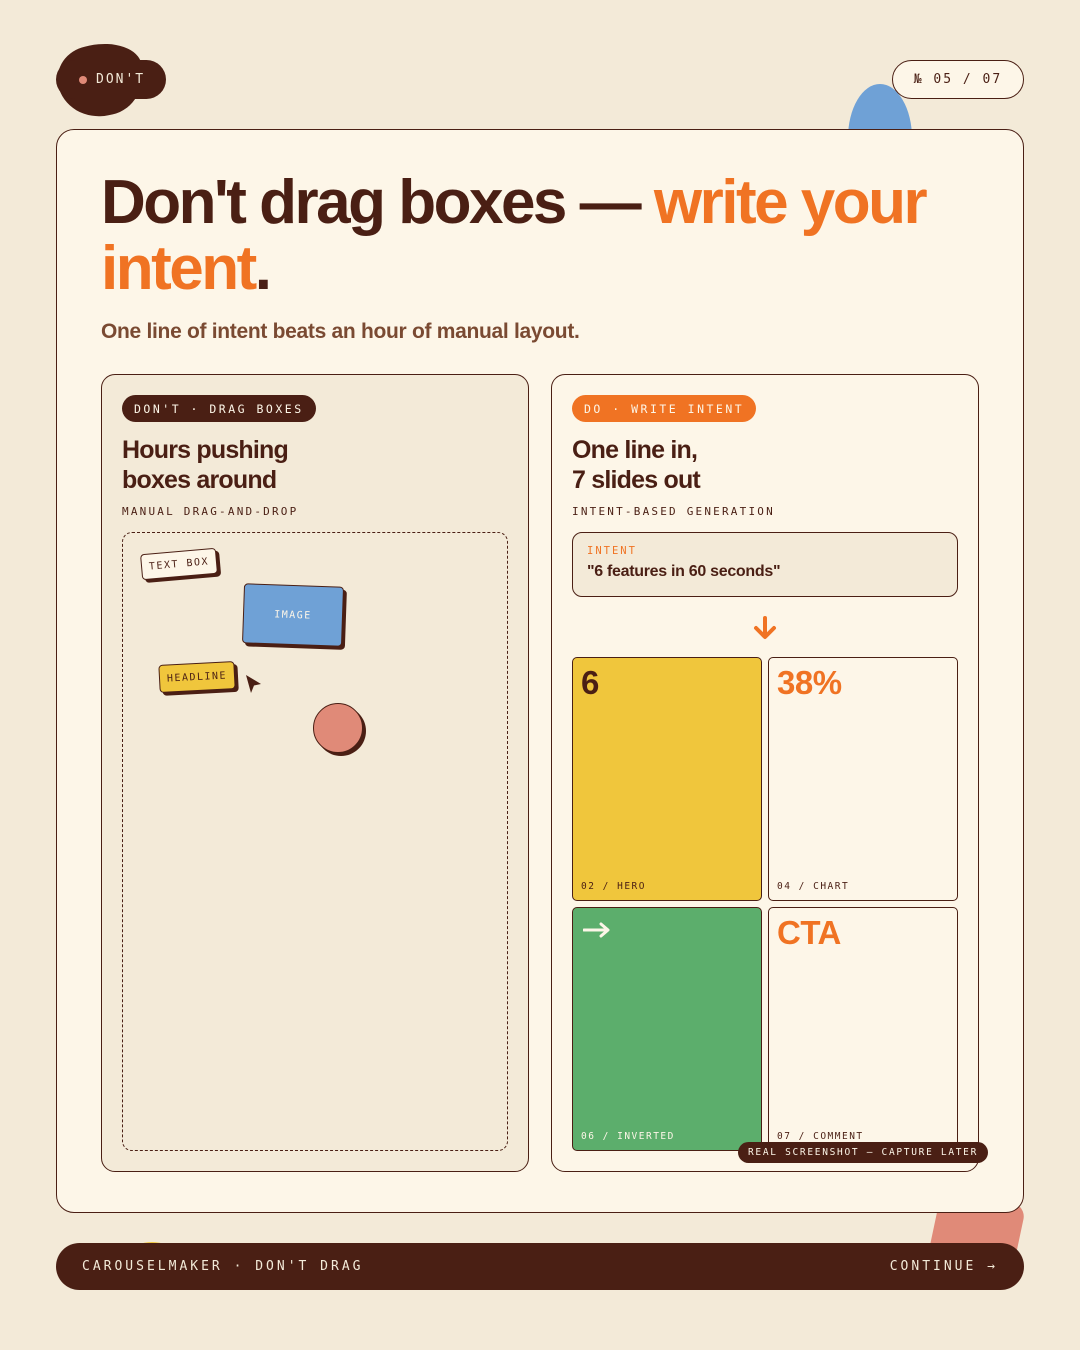 This screenshot has height=1350, width=1080. I want to click on intent-label: INTENT, so click(612, 551).